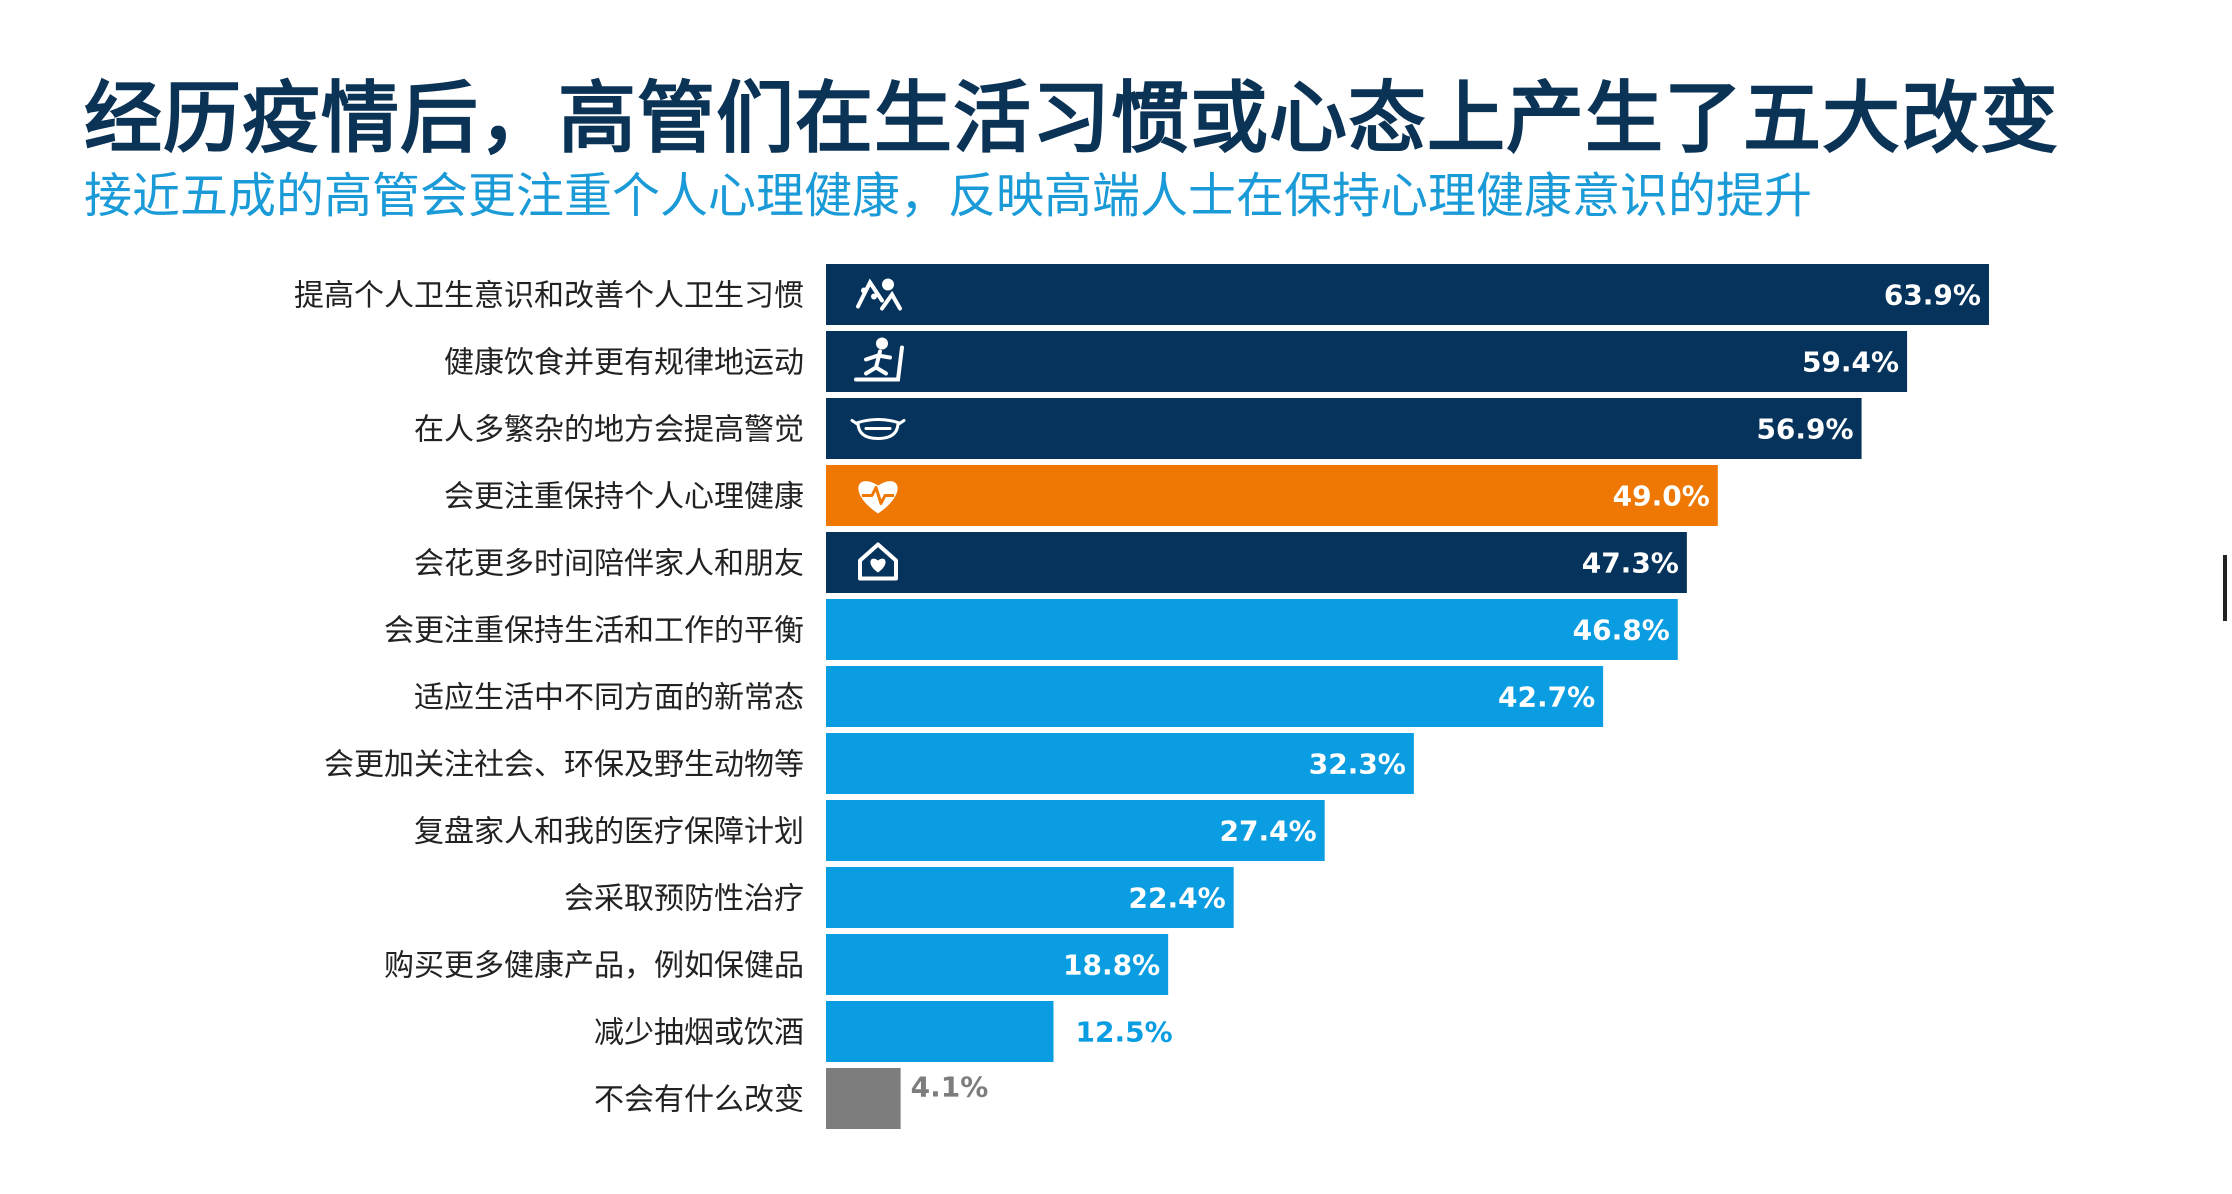 The height and width of the screenshot is (1194, 2232). Describe the element at coordinates (564, 765) in the screenshot. I see `category-label: 会更加关注社会、环保及野生动物等` at that location.